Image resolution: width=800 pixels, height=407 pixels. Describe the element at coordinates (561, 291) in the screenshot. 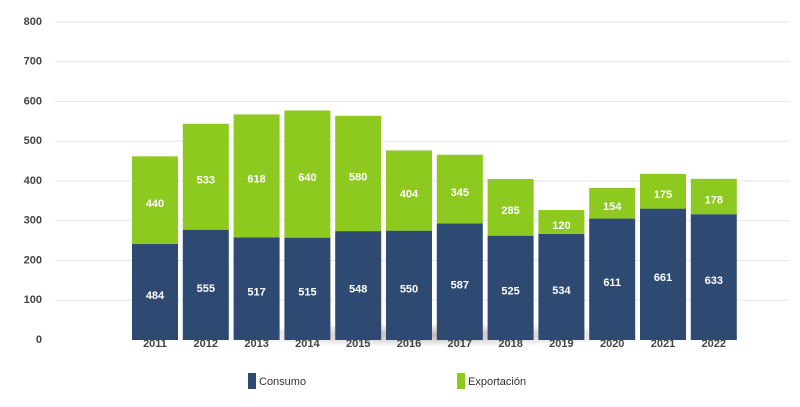

I see `data-label: 534` at that location.